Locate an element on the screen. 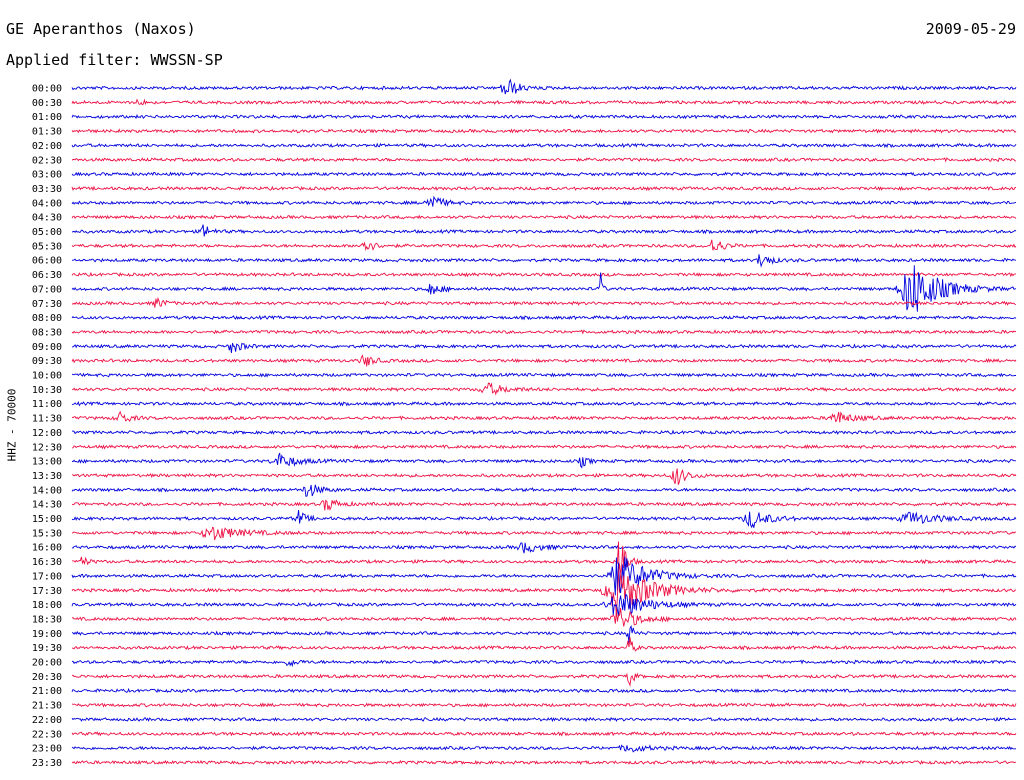 This screenshot has width=1024, height=780. tick-label-2200: 22:00 is located at coordinates (47, 720).